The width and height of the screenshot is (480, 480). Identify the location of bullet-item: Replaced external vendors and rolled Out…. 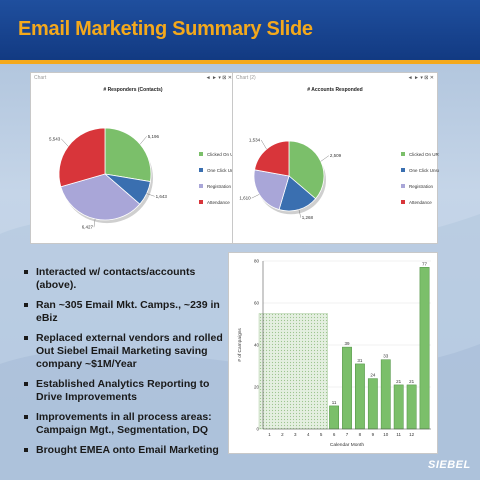
(130, 351).